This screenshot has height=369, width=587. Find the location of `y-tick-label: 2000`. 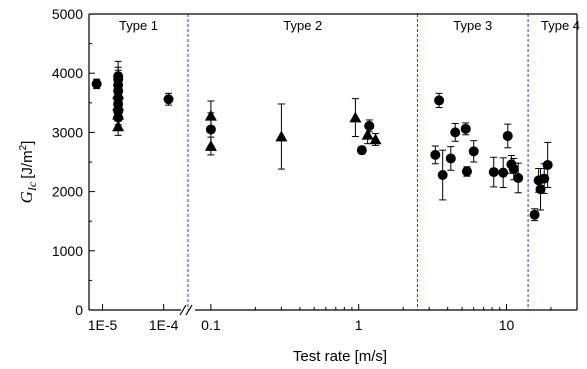

y-tick-label: 2000 is located at coordinates (67, 192).